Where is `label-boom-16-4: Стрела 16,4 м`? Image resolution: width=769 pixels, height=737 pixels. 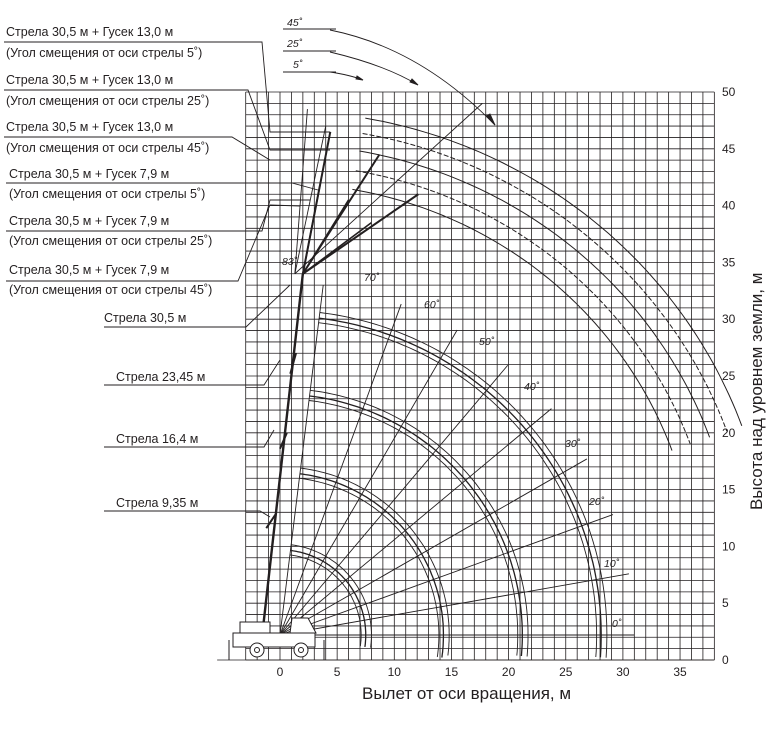 label-boom-16-4: Стрела 16,4 м is located at coordinates (157, 439).